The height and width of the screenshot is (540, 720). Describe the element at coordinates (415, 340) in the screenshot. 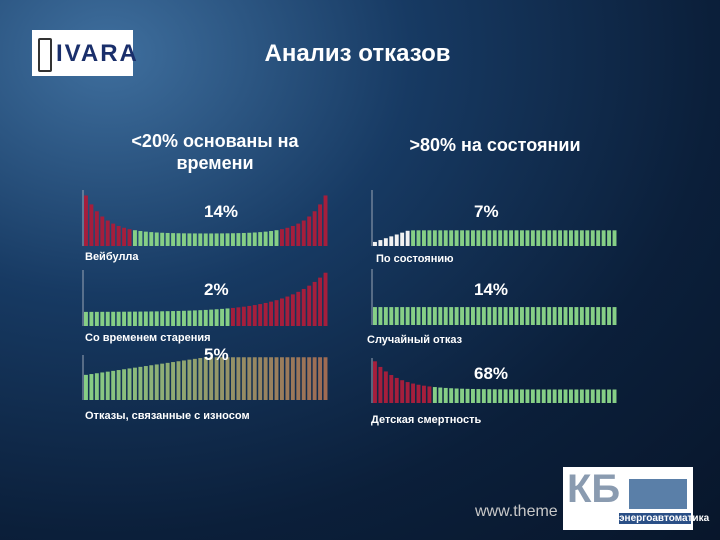

I see `pattern-label: Случайный отказ` at that location.